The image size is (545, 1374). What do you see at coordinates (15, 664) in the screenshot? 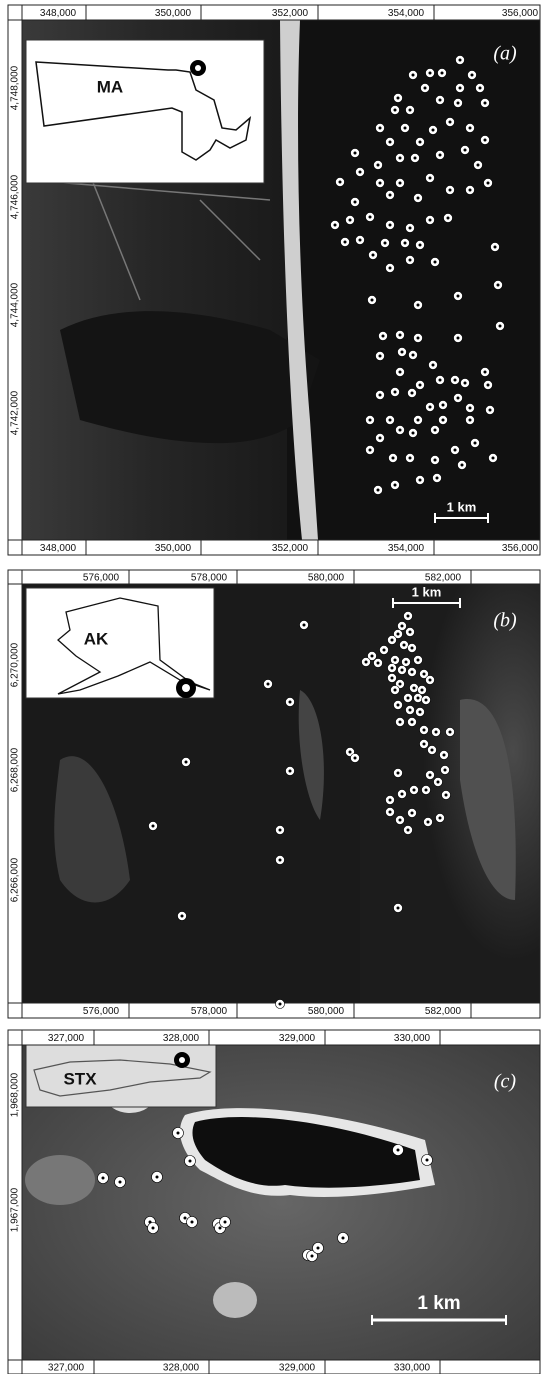
I see `y-tick-label: 6,270,000` at bounding box center [15, 664].